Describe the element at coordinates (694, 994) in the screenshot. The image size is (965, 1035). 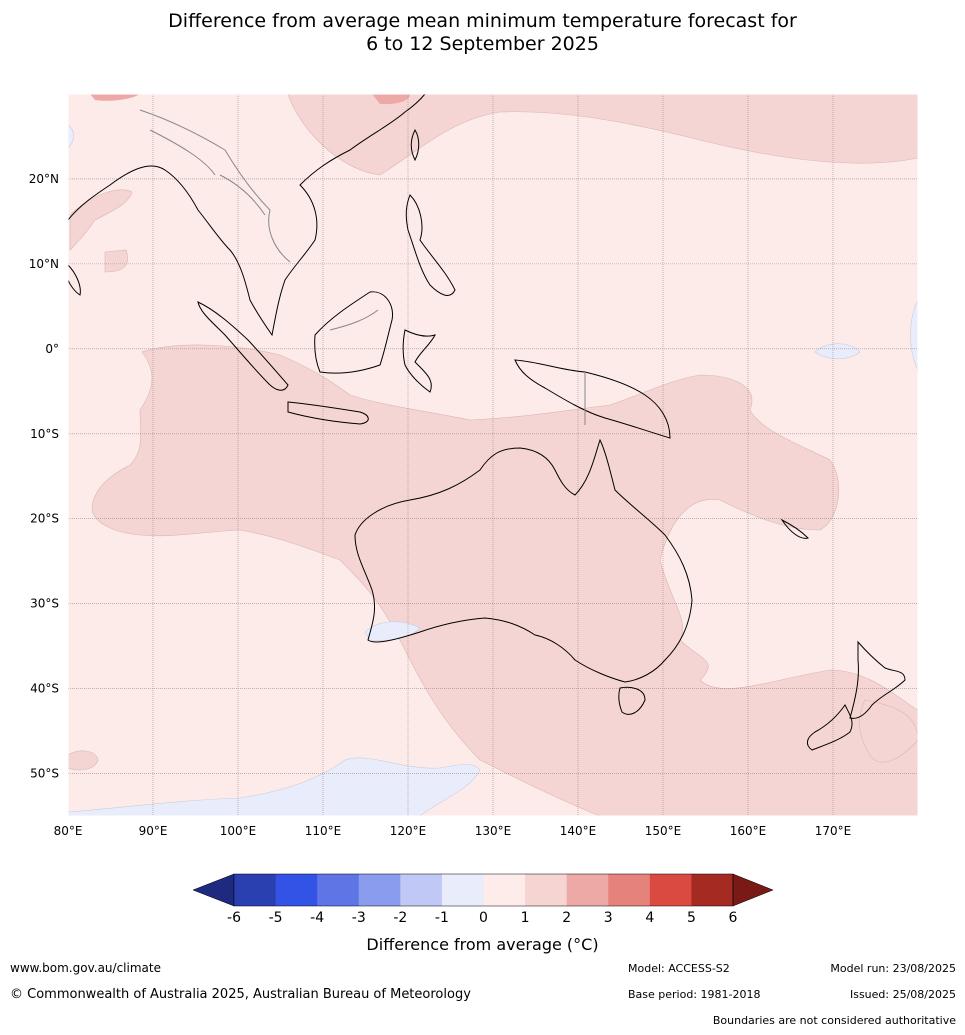
I see `base-period: Base period: 1981-2018` at that location.